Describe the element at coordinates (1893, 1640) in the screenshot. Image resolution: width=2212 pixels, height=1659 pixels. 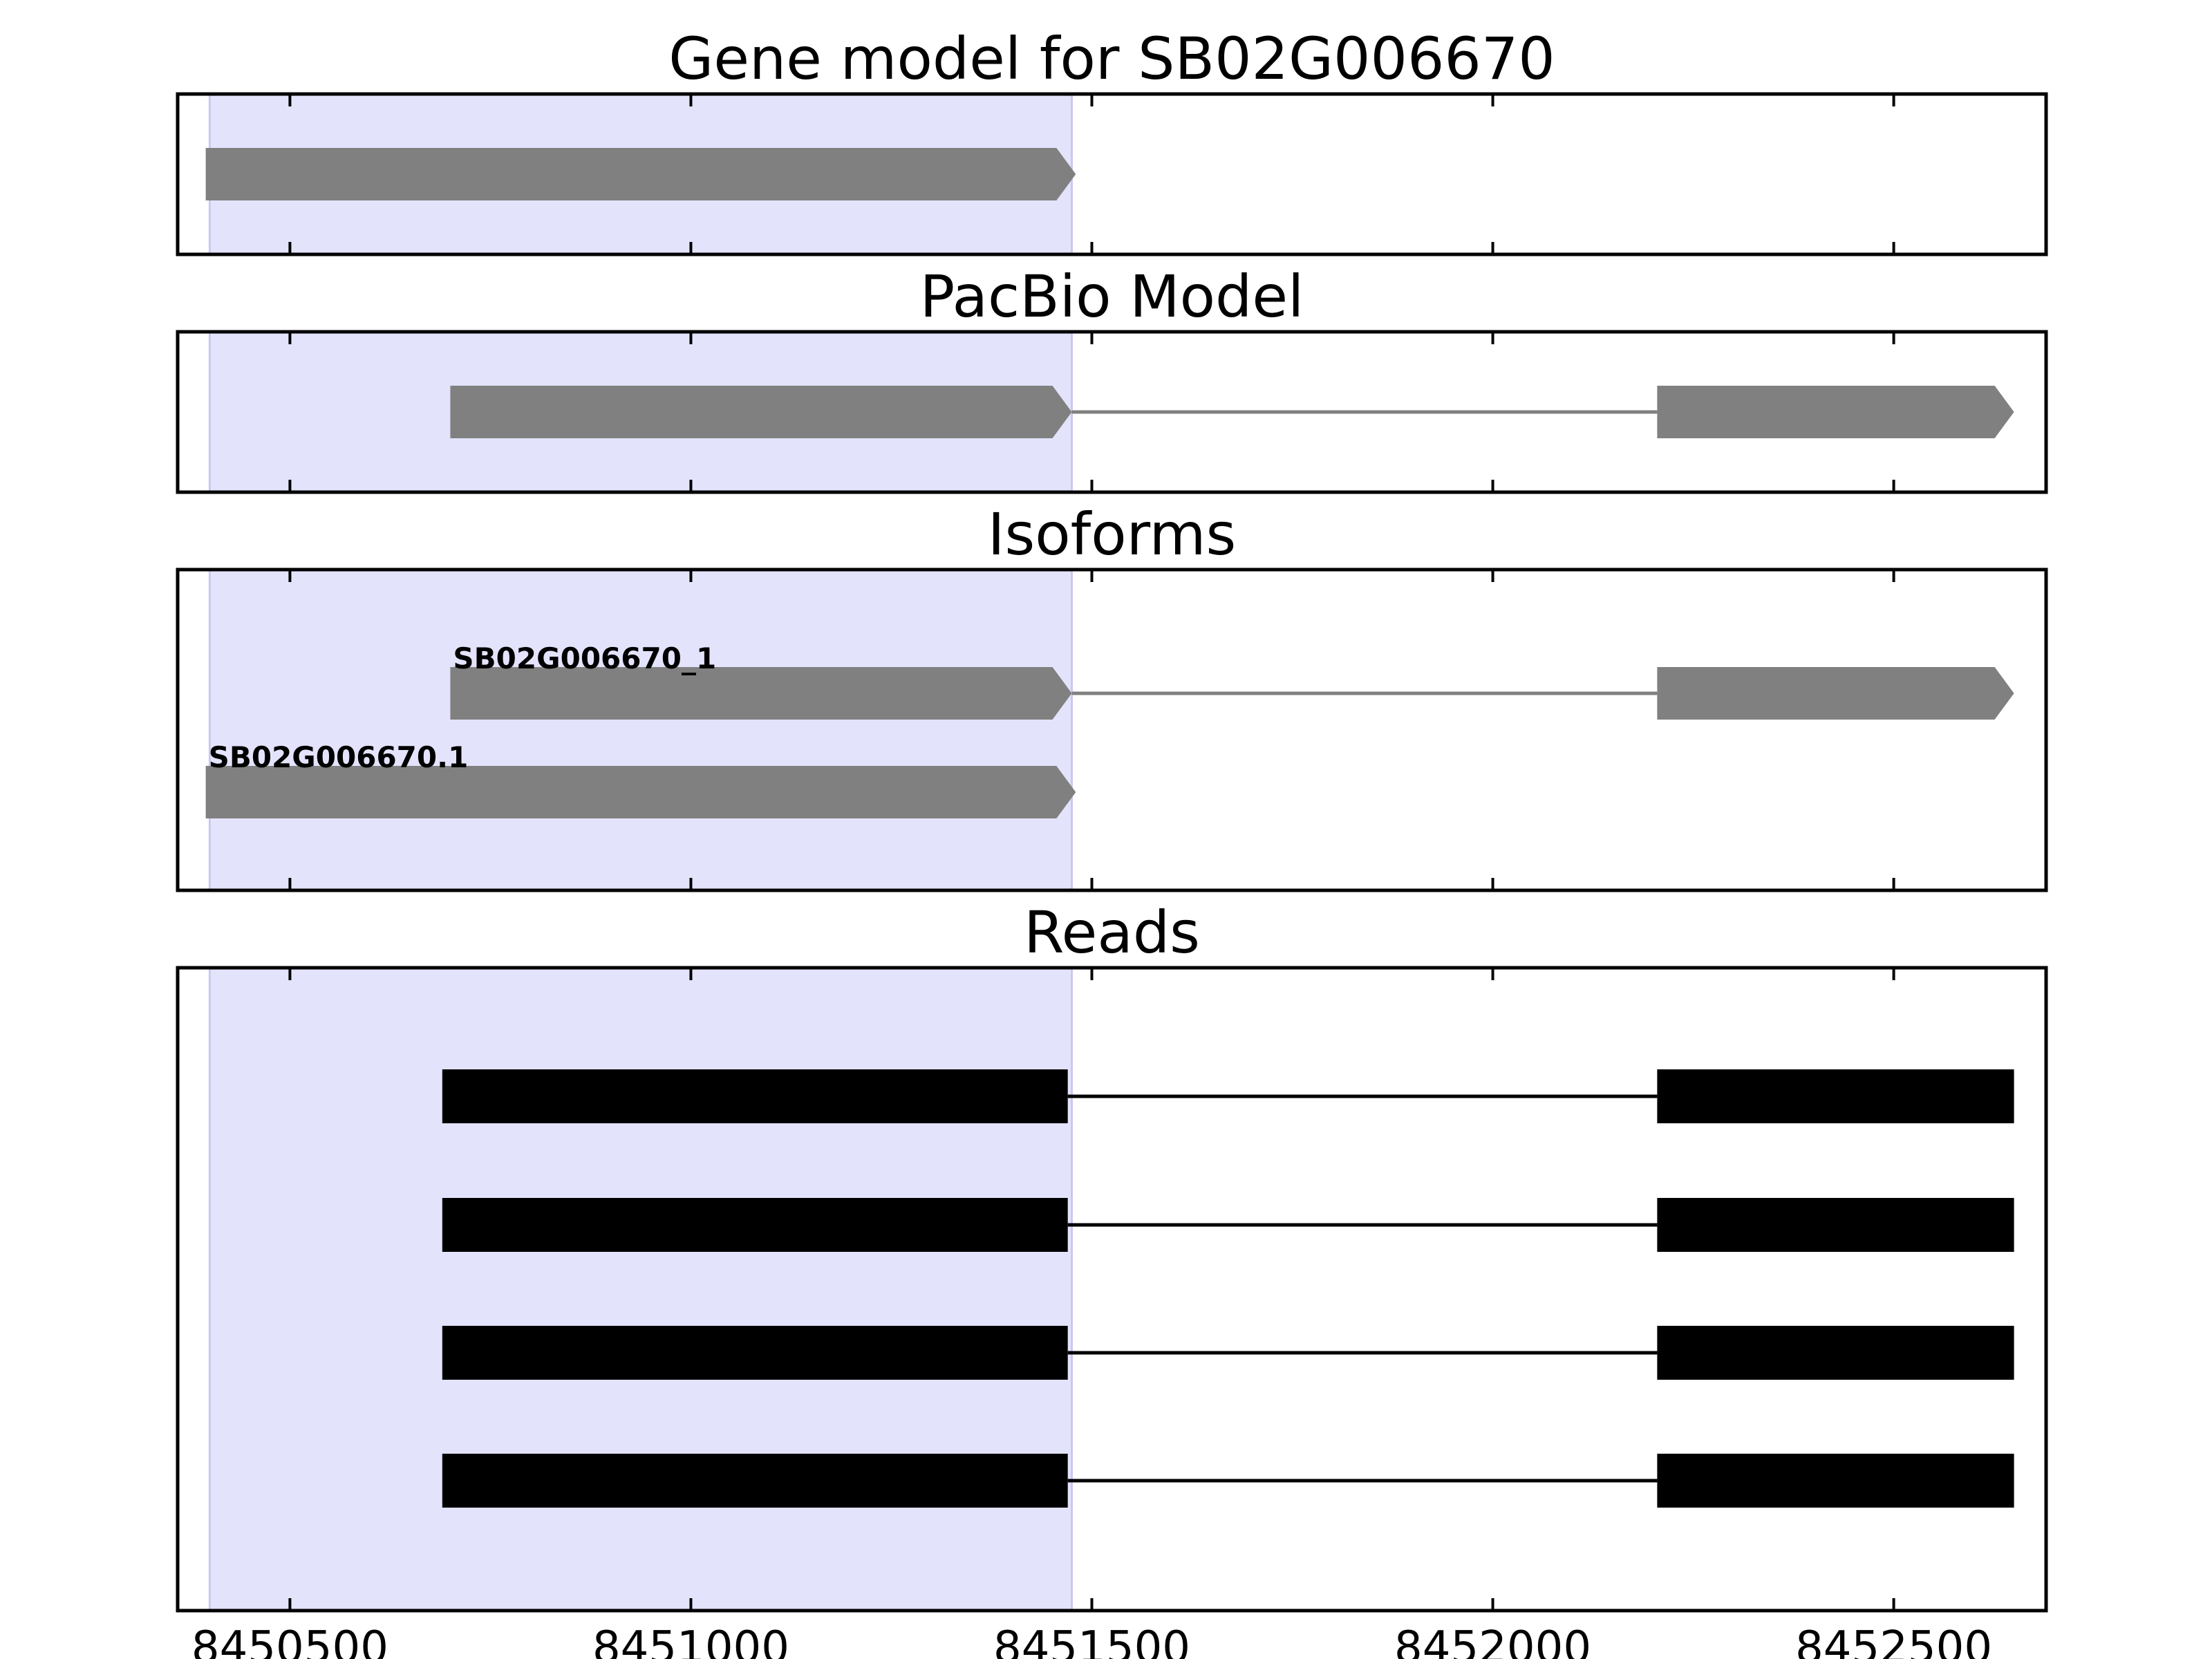
I see `x-tick-label: 8452500` at that location.